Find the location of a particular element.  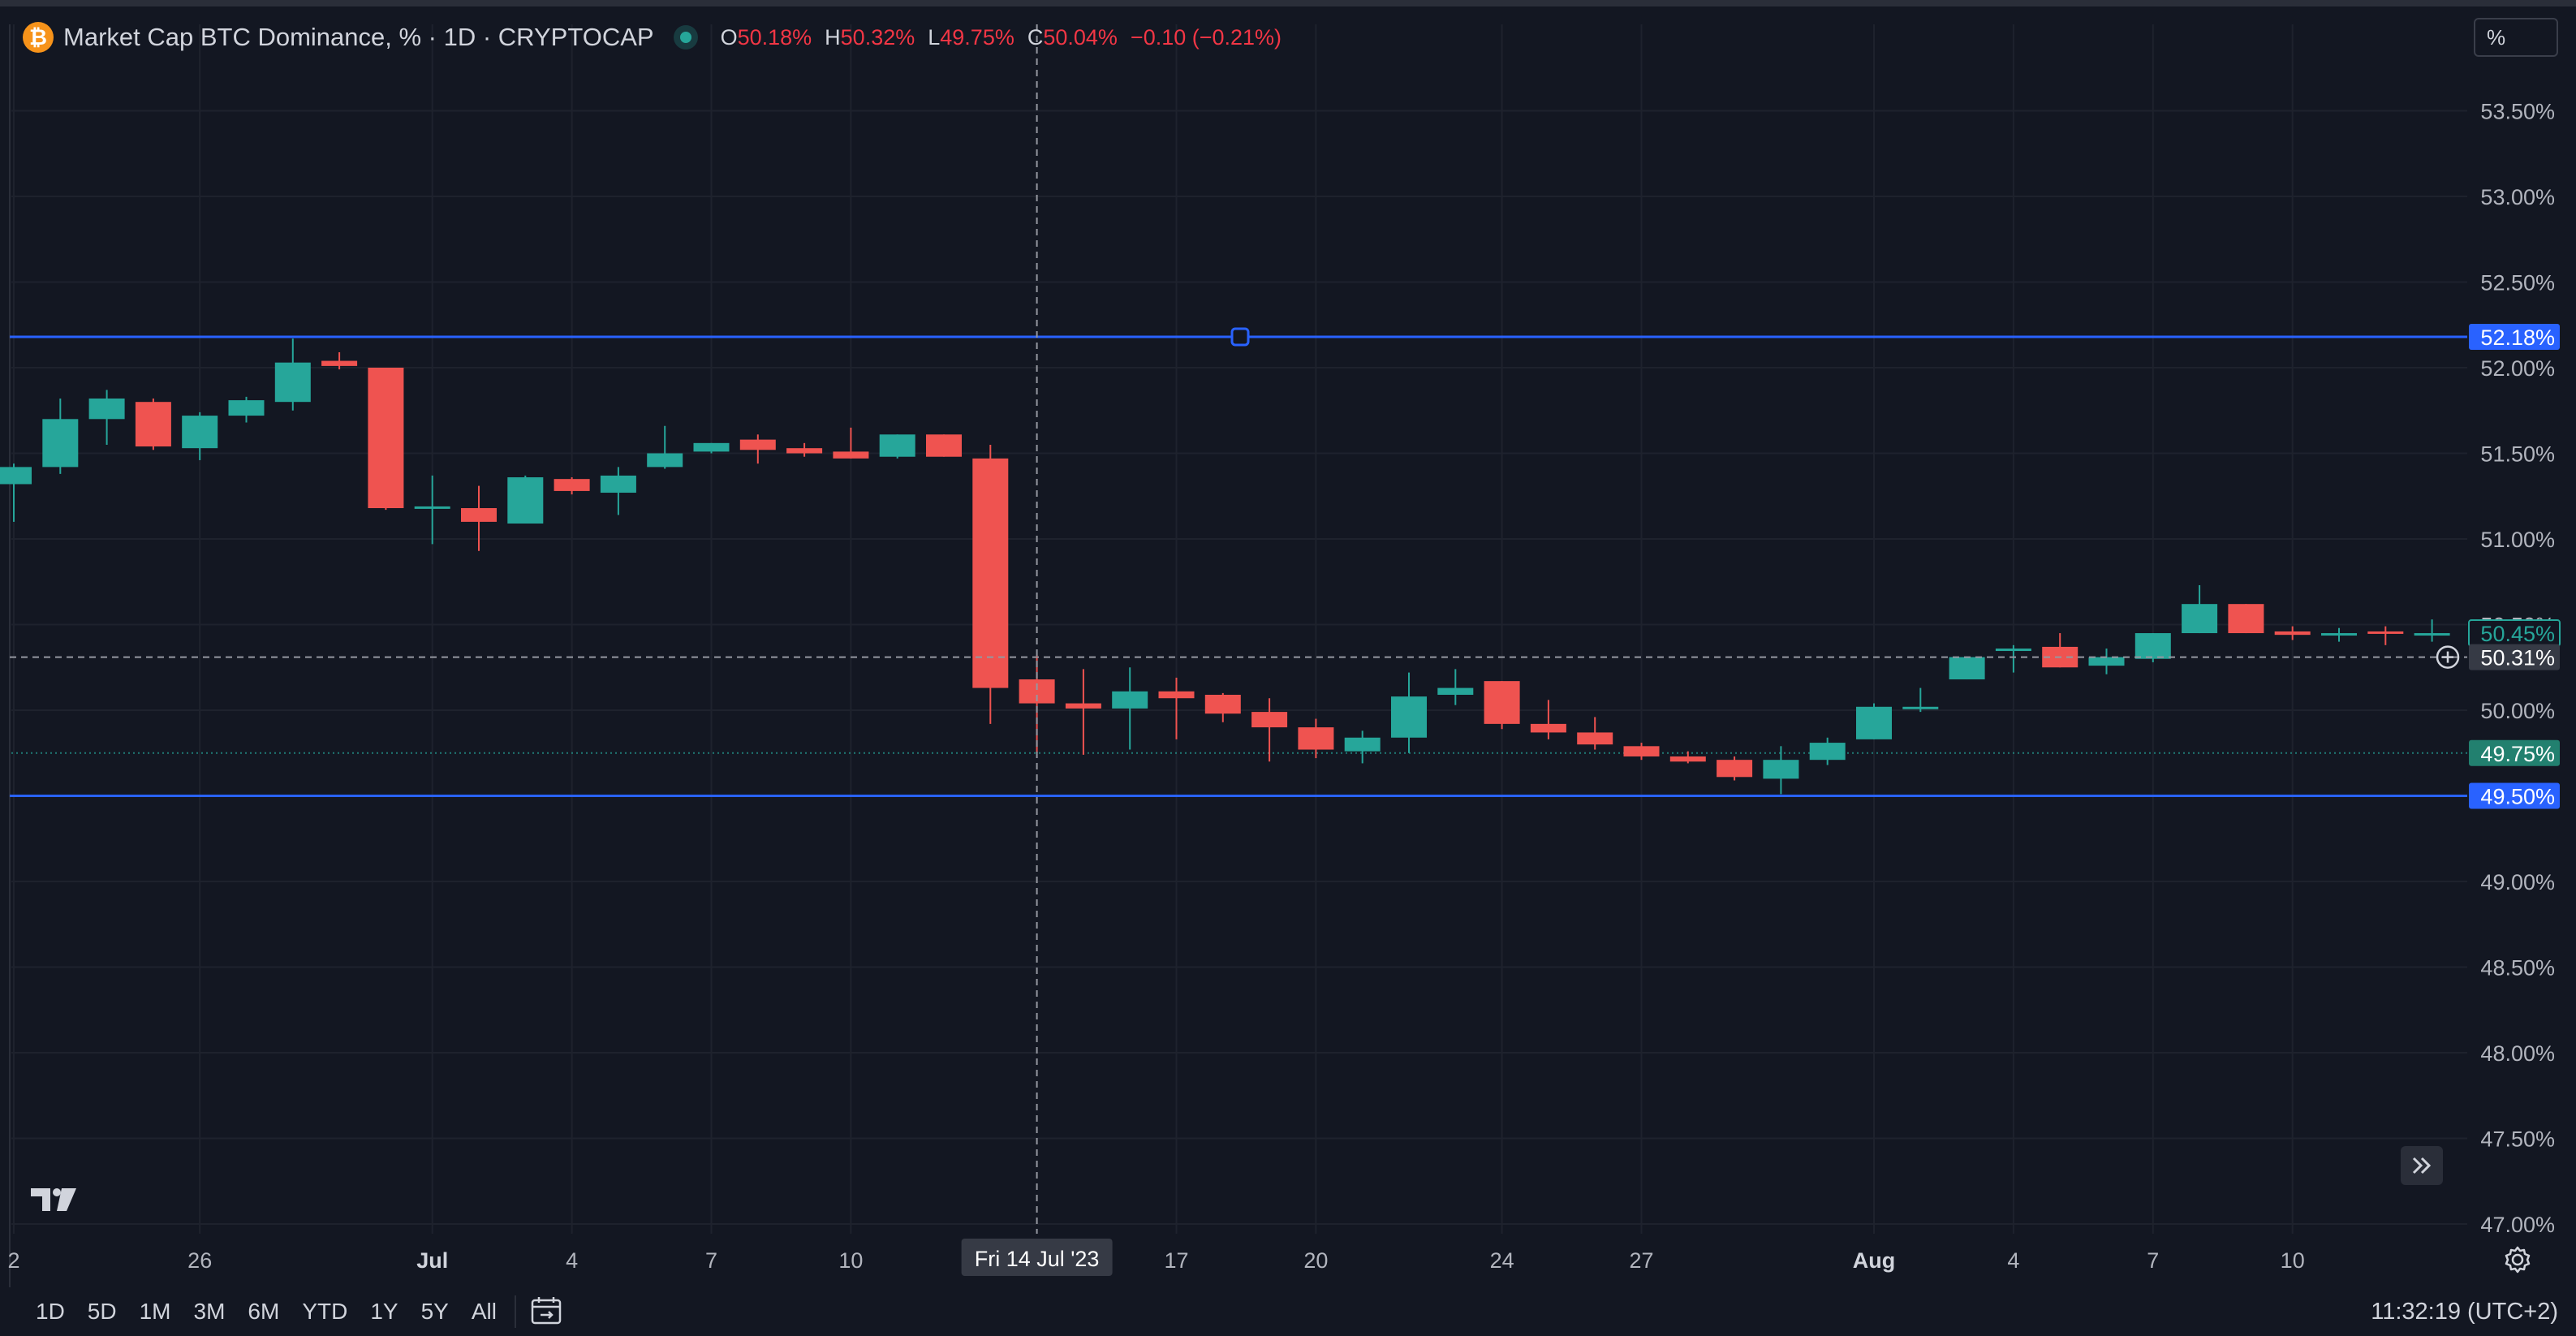

low-value: 49.75% is located at coordinates (977, 37).